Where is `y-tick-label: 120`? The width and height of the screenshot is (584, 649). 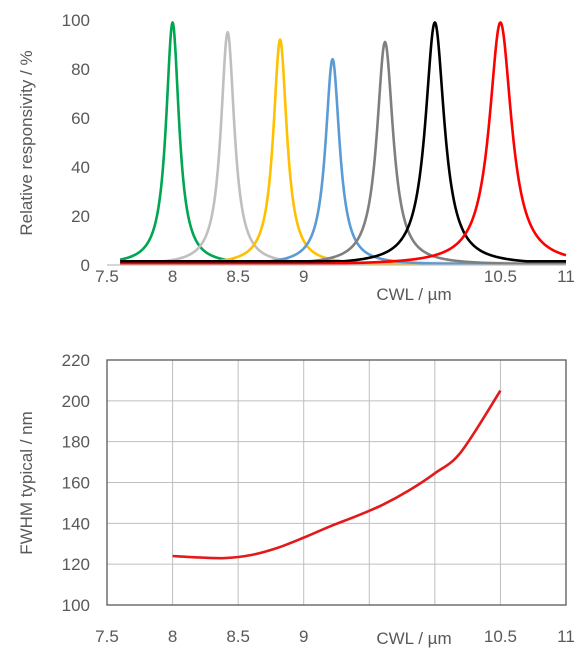 y-tick-label: 120 is located at coordinates (76, 564).